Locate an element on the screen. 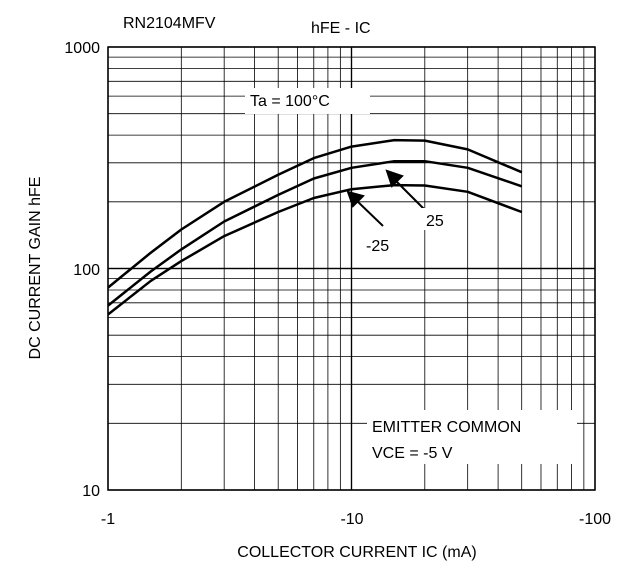  annotation-ta: Ta = 100°C is located at coordinates (290, 101).